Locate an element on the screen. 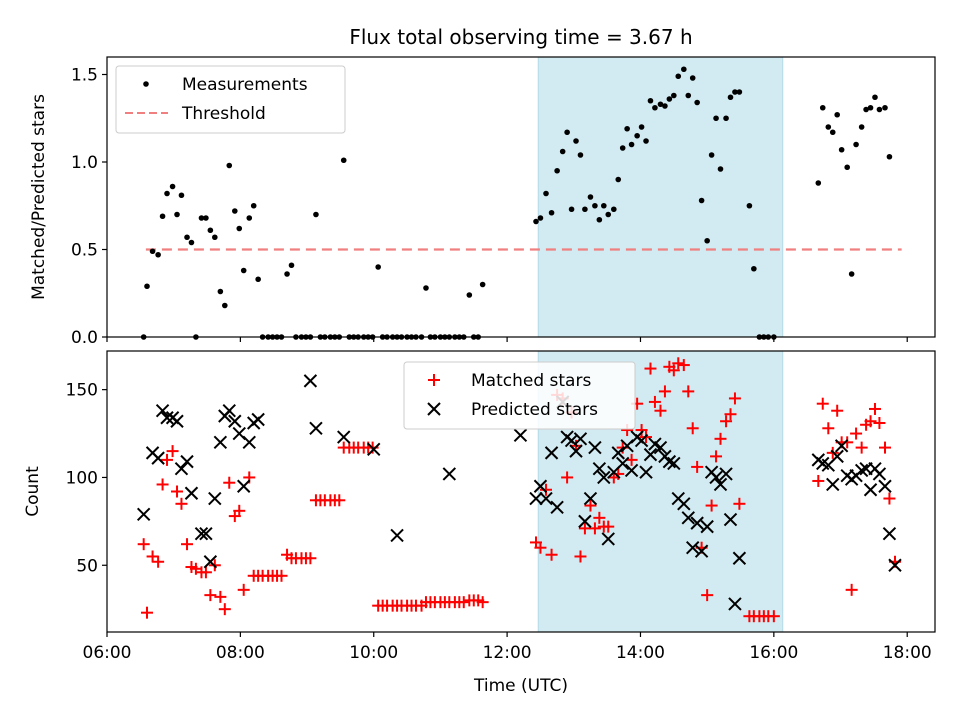  x-tick-label: 18:00 is located at coordinates (907, 653).